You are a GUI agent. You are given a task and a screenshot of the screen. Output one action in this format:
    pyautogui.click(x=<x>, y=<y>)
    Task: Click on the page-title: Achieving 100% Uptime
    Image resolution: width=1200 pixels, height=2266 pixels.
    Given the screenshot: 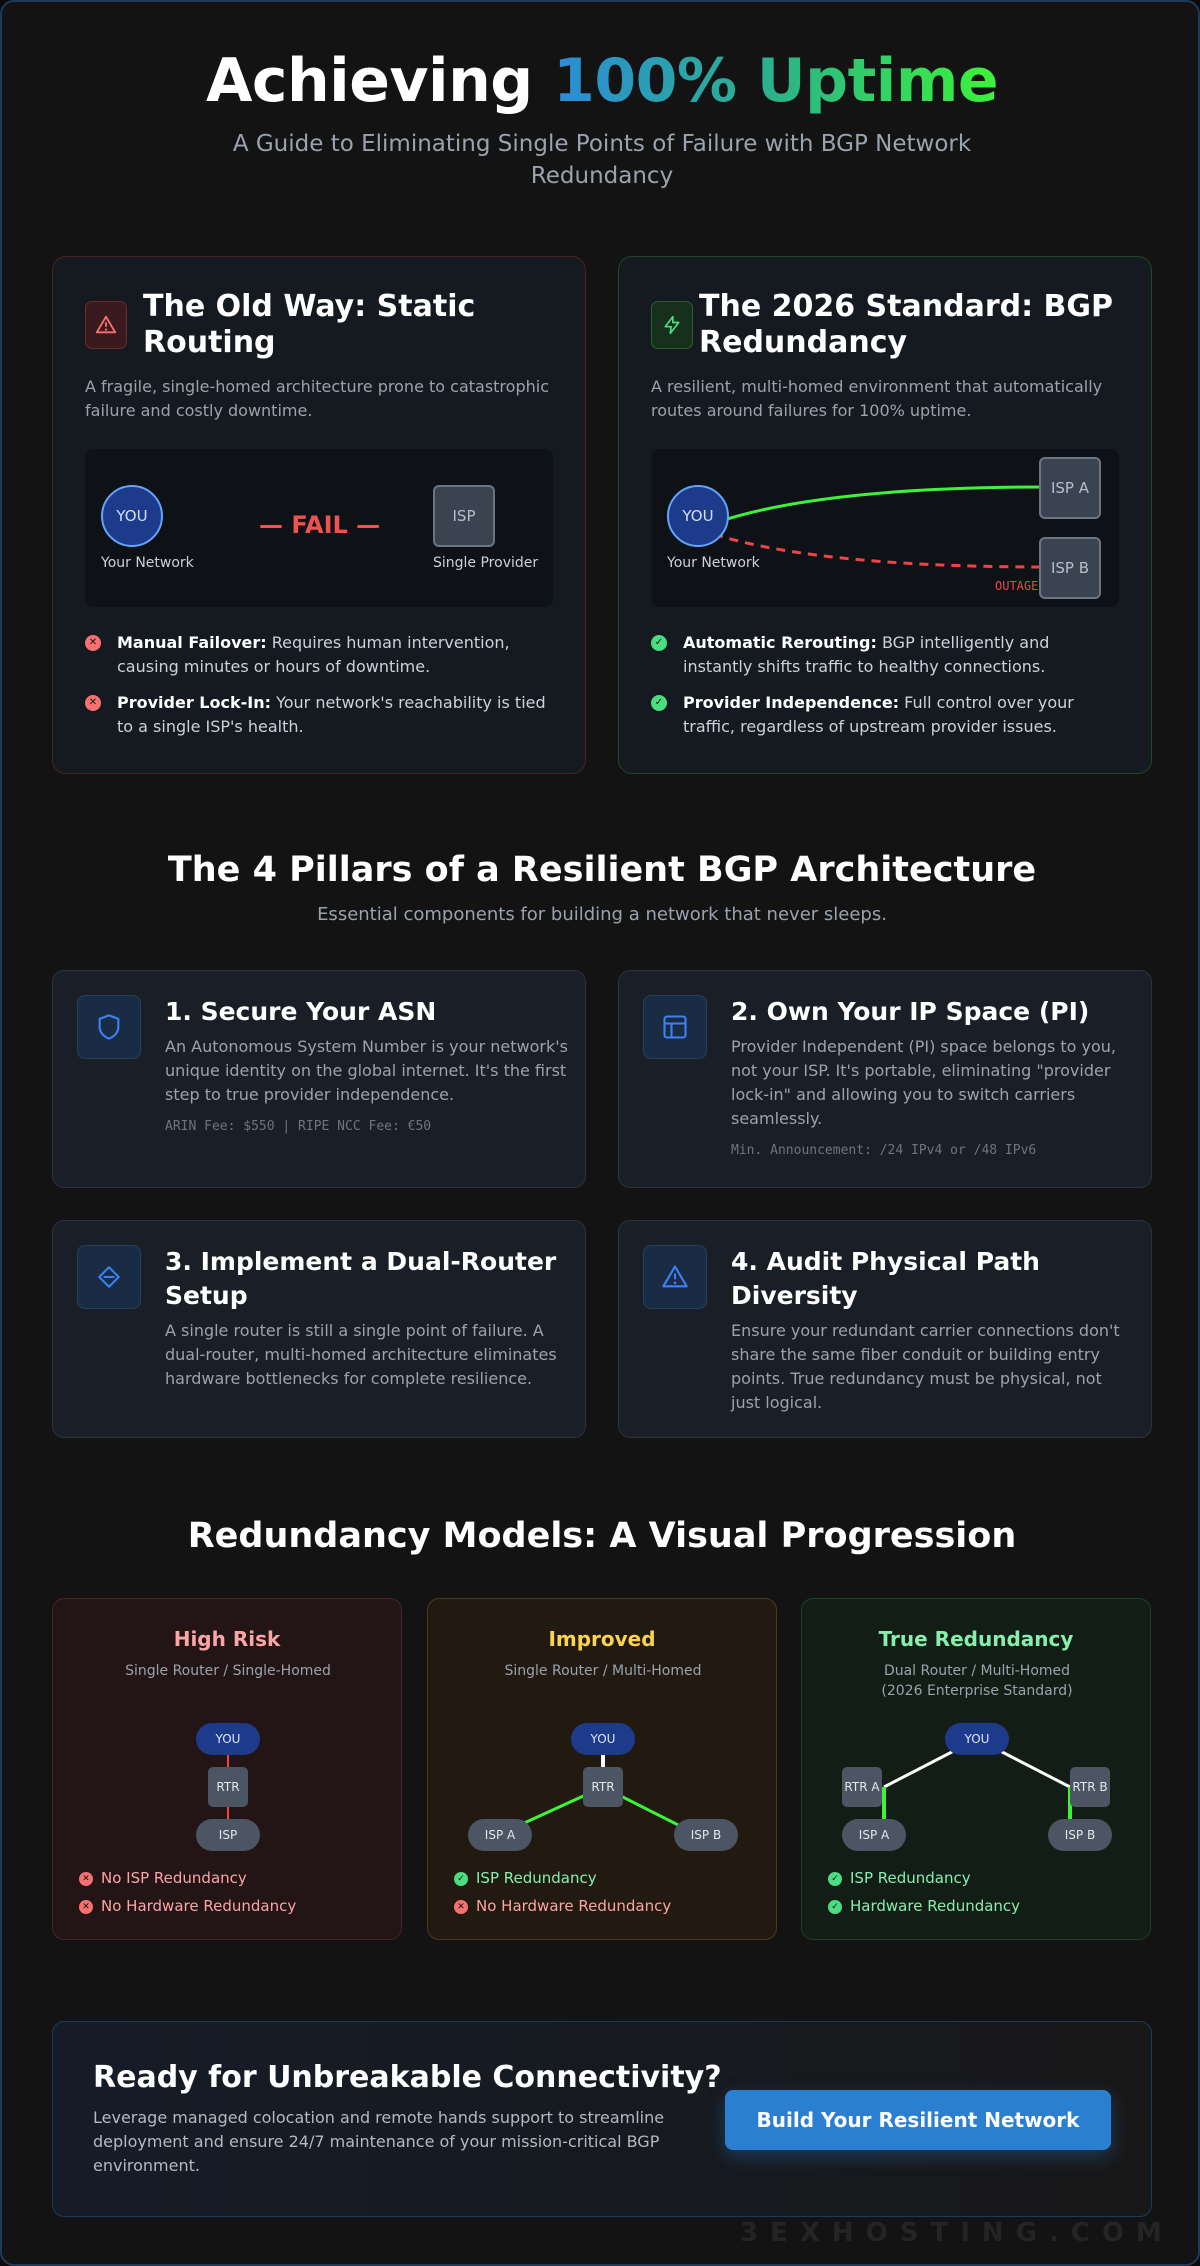 What is the action you would take?
    pyautogui.click(x=600, y=81)
    